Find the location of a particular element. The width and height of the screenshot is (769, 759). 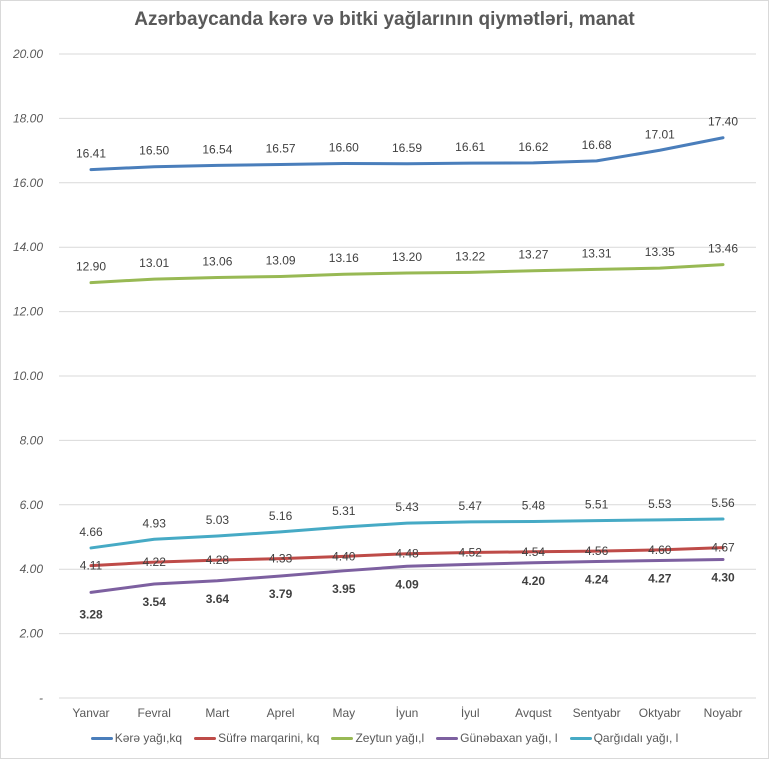

data-label: 13.22 is located at coordinates (470, 256).